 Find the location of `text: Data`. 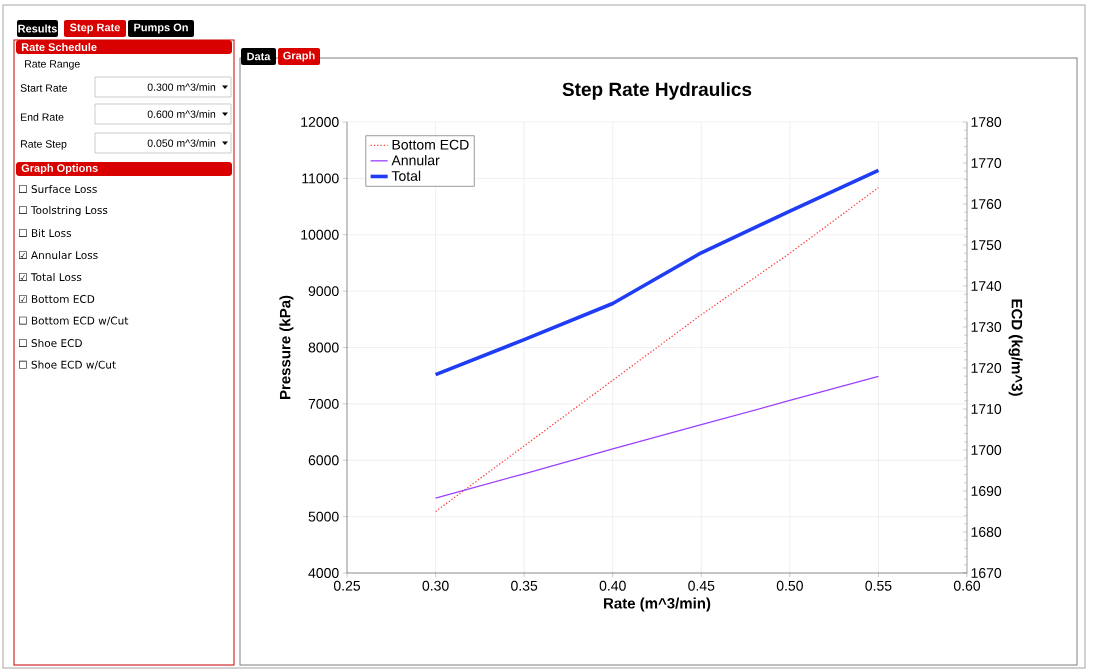

text: Data is located at coordinates (259, 56).